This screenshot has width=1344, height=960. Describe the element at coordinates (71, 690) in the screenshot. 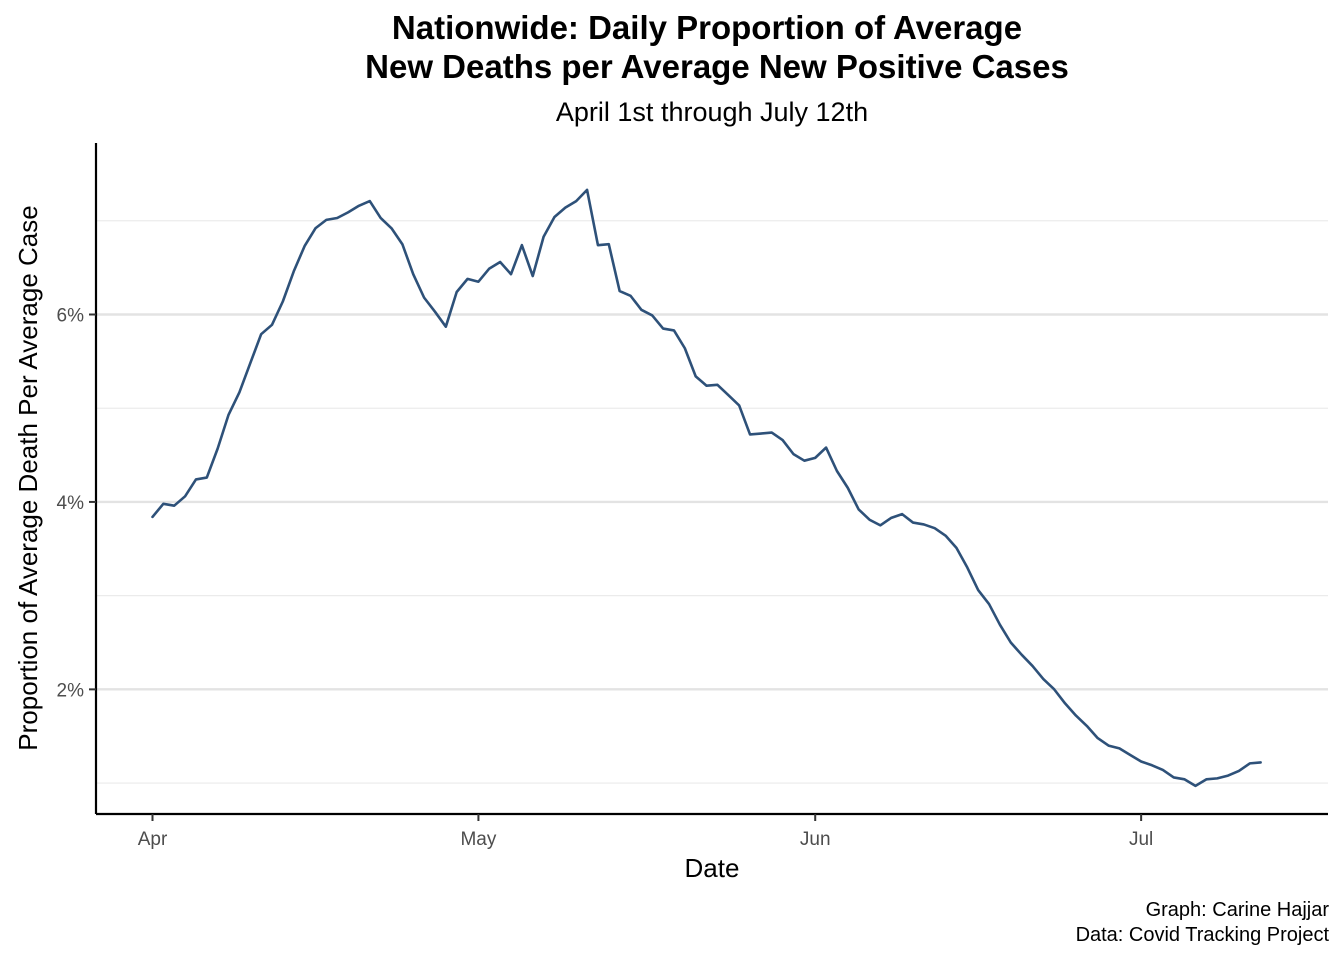

I see `y-tick-label: 2%` at that location.